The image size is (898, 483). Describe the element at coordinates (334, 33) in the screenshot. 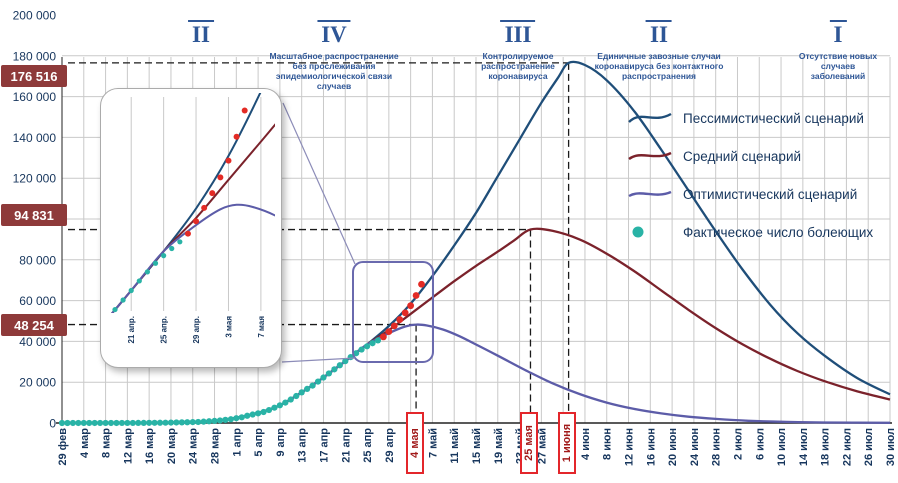

I see `phase-numeral: IV` at that location.